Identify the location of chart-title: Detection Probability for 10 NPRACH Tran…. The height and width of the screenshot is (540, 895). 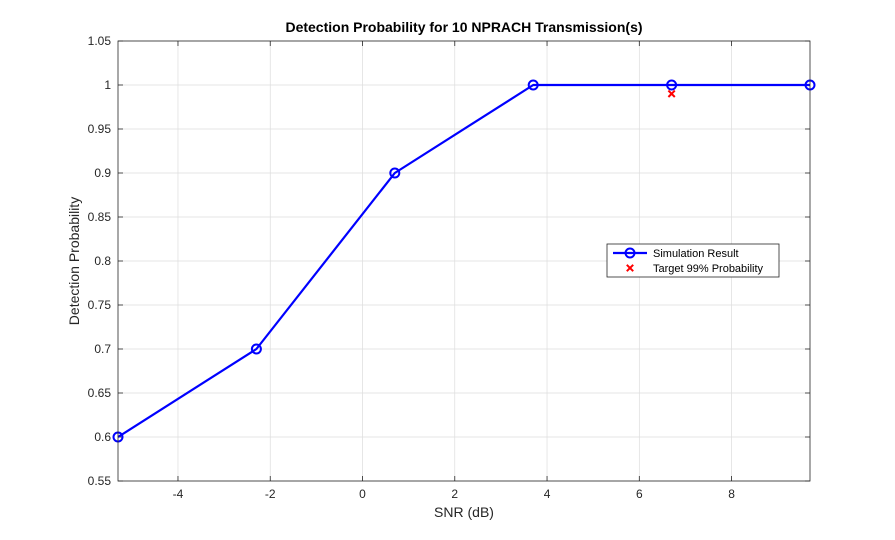
(463, 27).